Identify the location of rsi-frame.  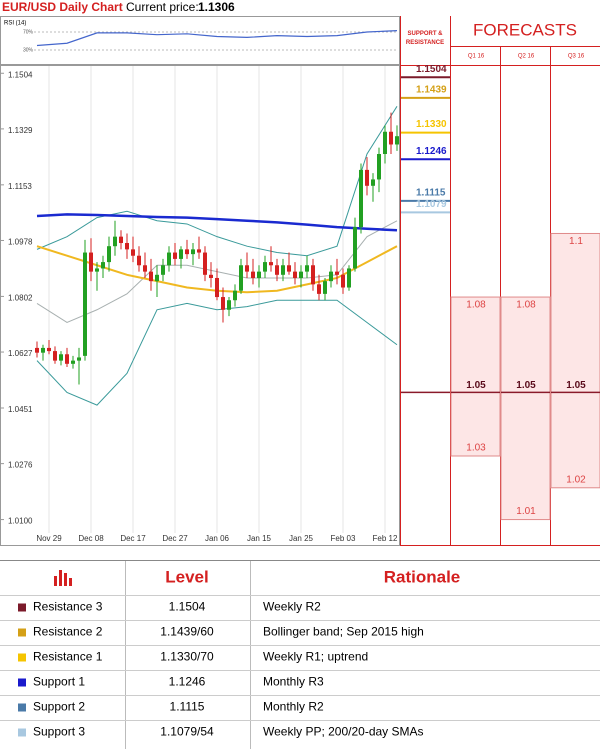
(200, 40).